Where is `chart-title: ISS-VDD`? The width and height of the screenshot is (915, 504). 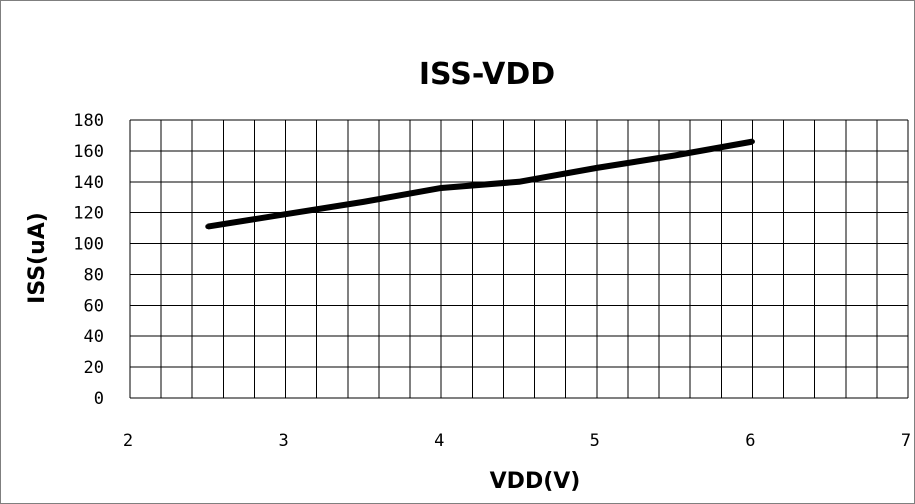
chart-title: ISS-VDD is located at coordinates (487, 74).